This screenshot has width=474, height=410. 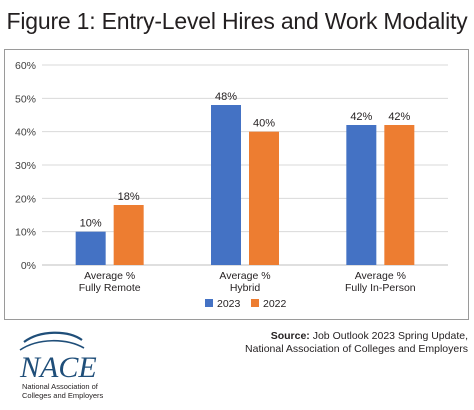 What do you see at coordinates (110, 288) in the screenshot?
I see `x-tick-label: Fully Remote` at bounding box center [110, 288].